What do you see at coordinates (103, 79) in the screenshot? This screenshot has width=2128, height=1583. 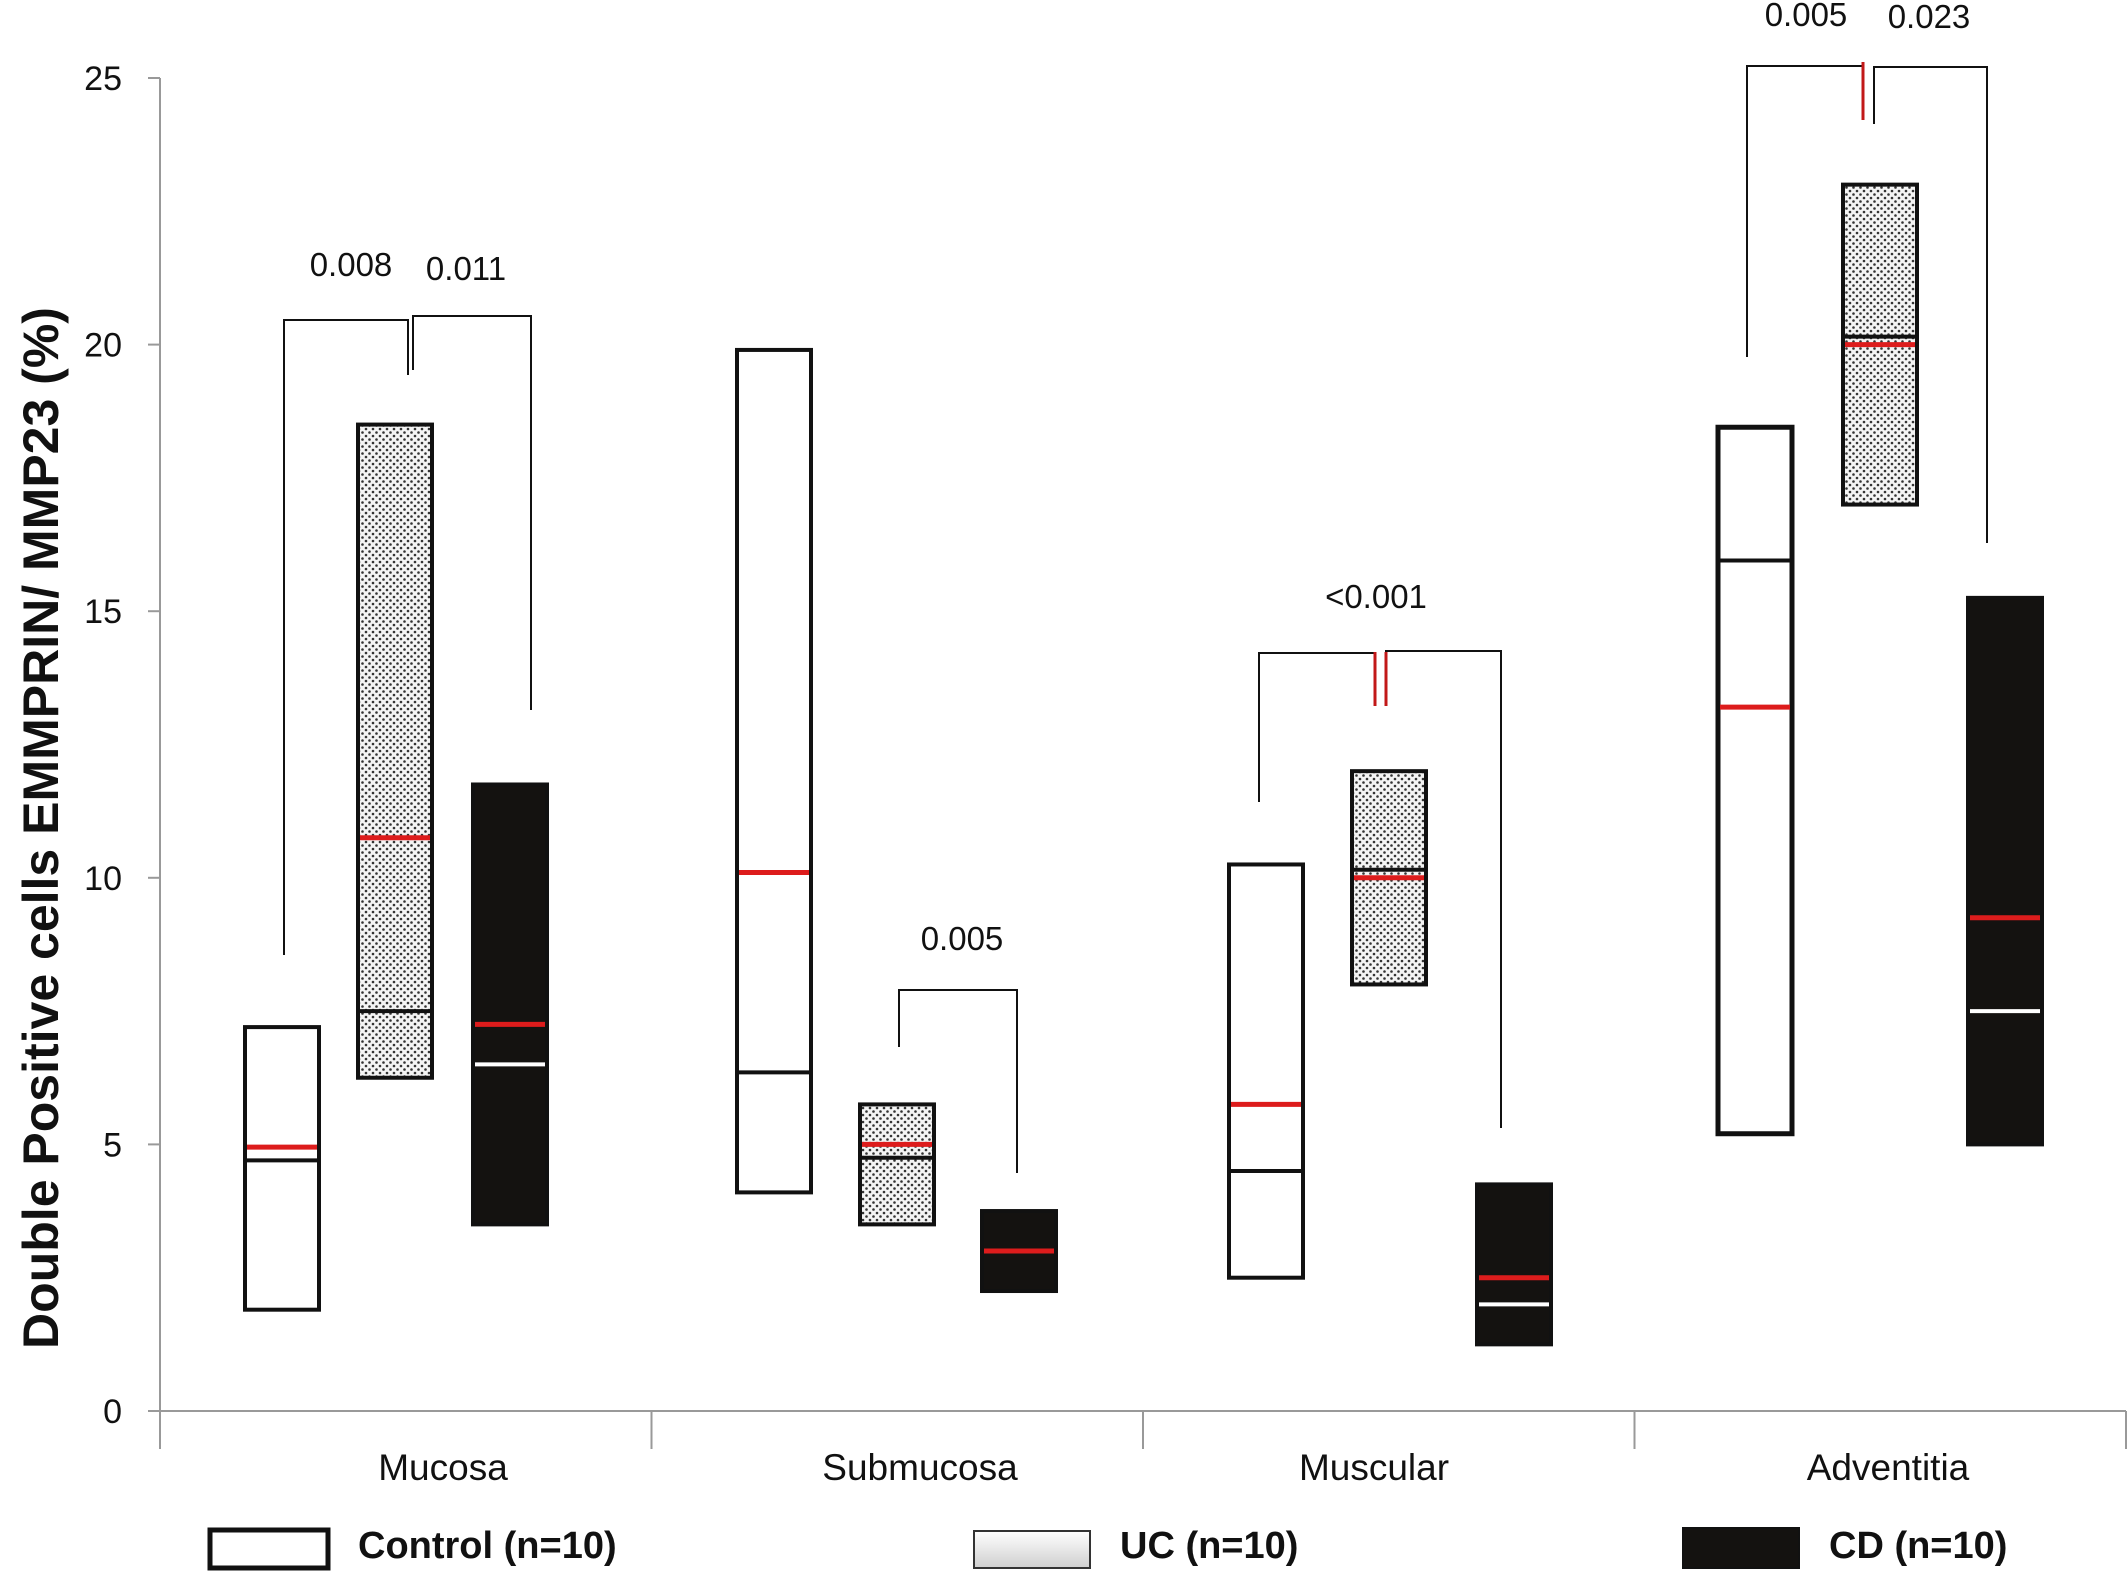 I see `y-tick-label: 25` at bounding box center [103, 79].